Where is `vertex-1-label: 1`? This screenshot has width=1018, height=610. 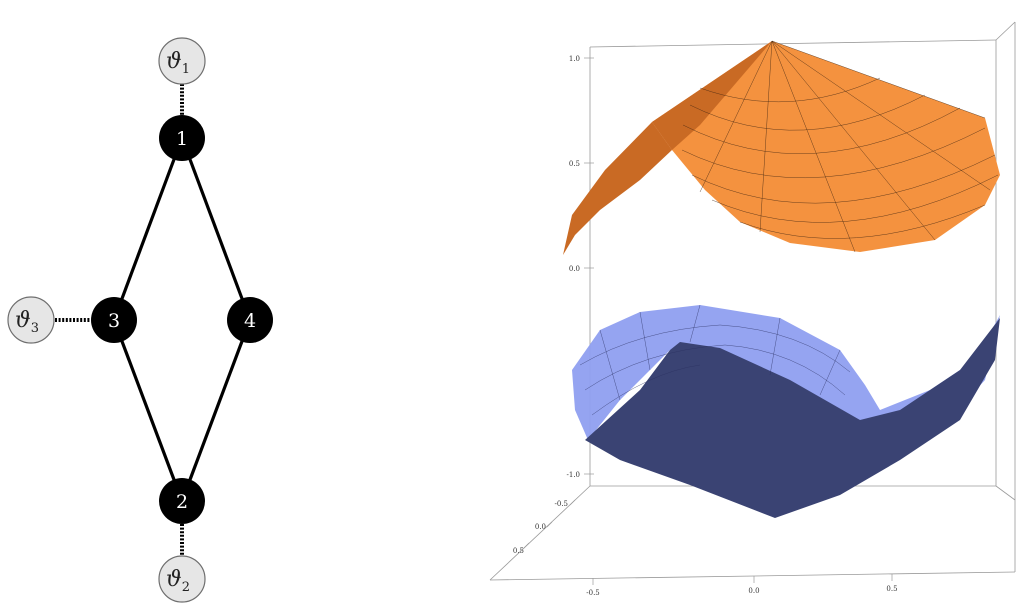 vertex-1-label: 1 is located at coordinates (182, 139).